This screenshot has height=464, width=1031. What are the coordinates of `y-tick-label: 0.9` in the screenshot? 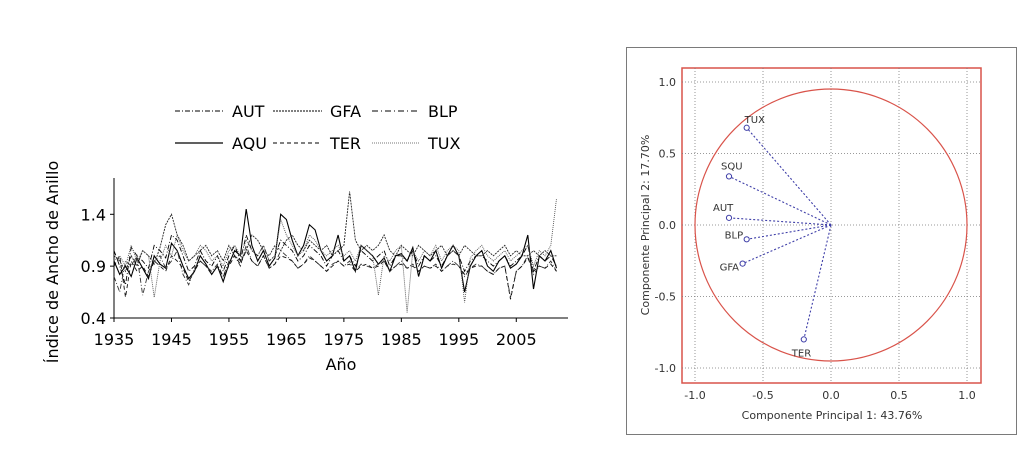 It's located at (93, 266).